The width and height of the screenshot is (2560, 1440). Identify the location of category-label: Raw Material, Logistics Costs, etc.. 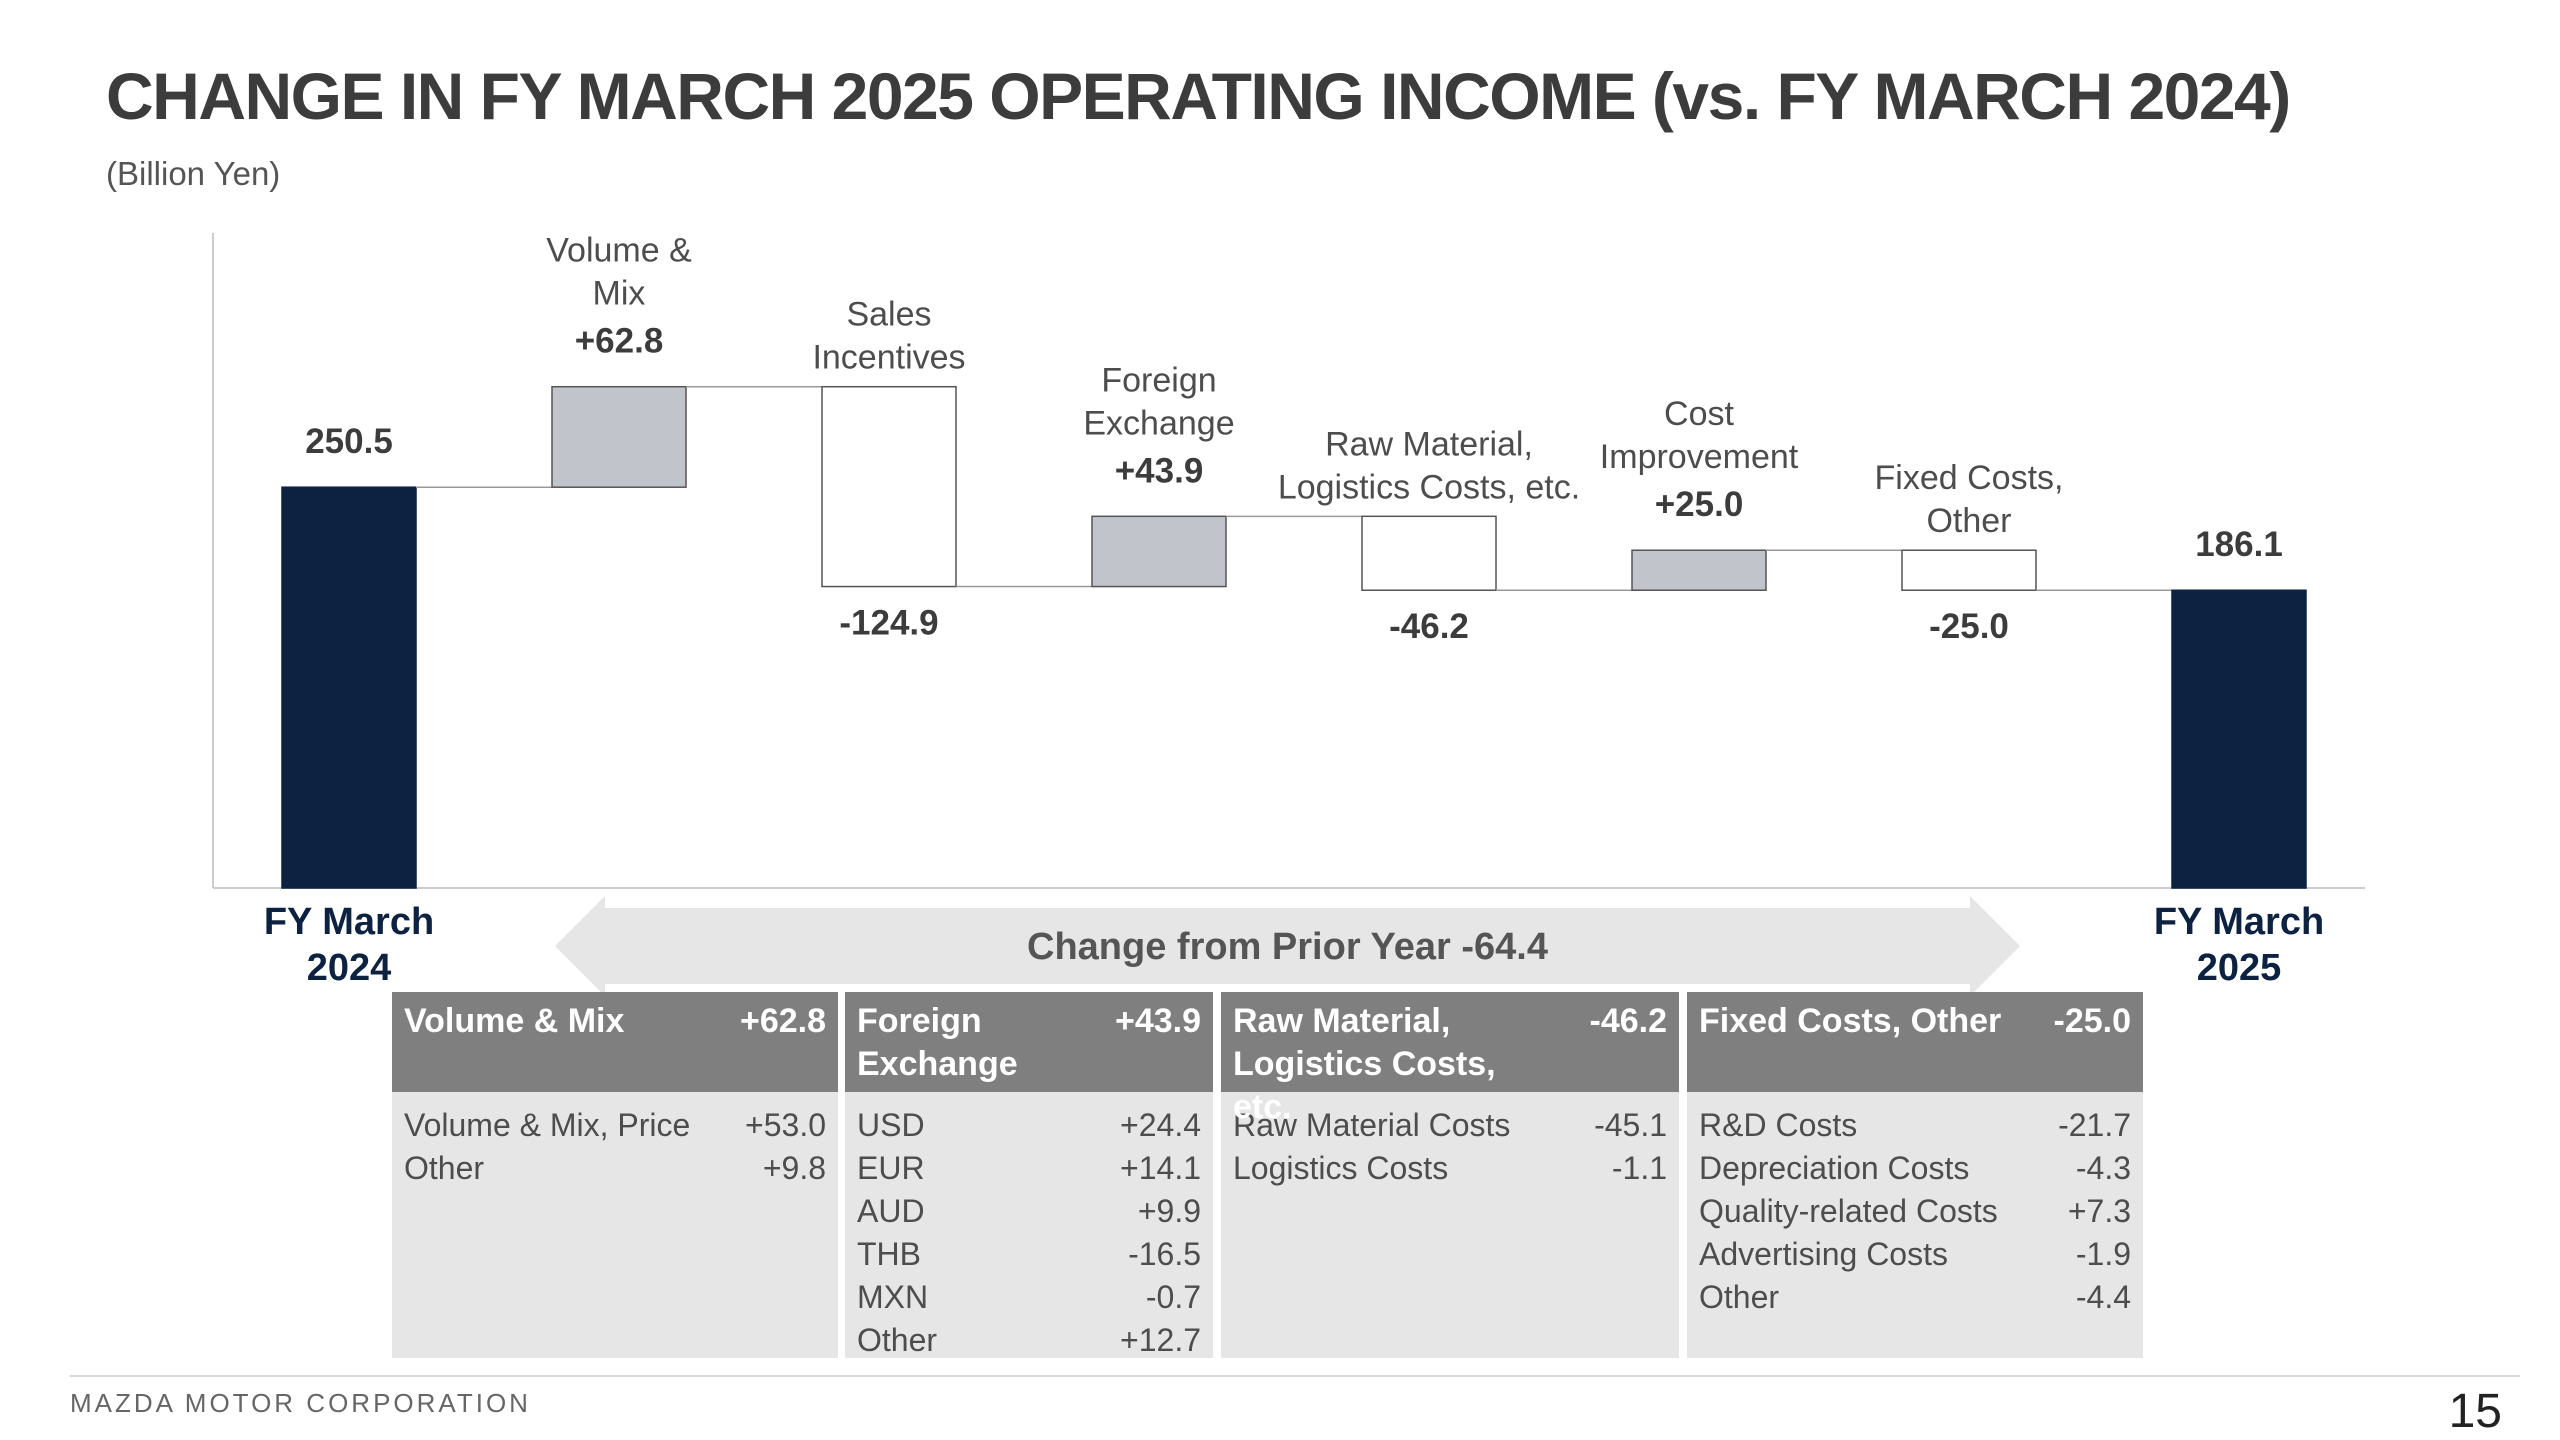
(1429, 465).